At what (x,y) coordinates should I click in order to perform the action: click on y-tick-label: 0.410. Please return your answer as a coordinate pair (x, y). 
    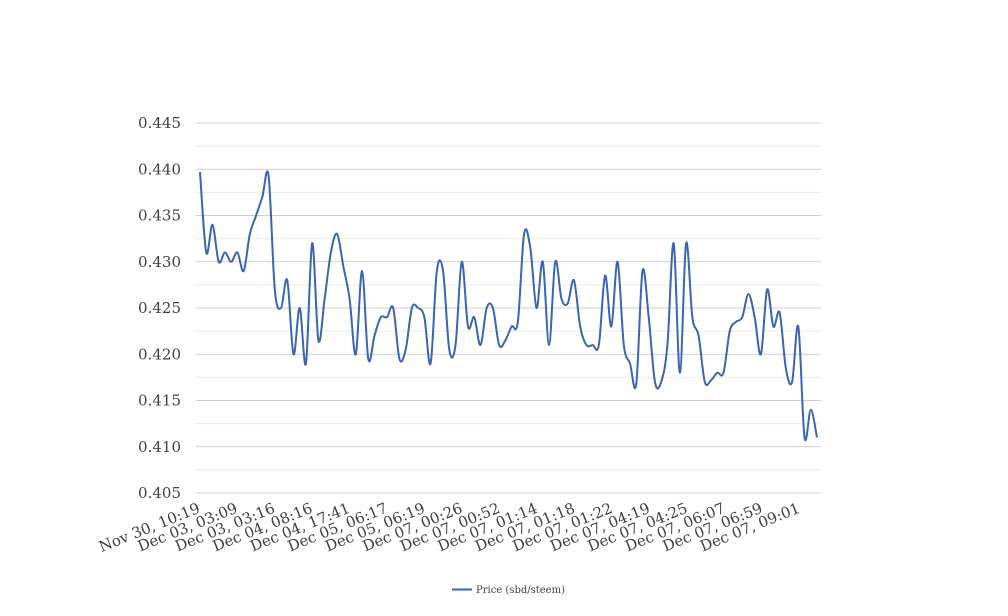
    Looking at the image, I should click on (159, 447).